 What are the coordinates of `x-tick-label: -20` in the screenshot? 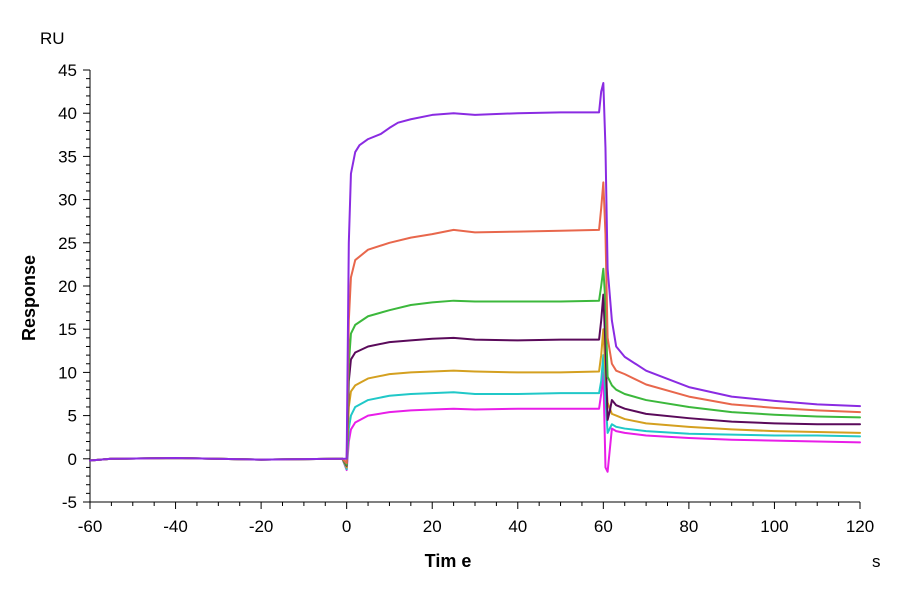 It's located at (261, 526).